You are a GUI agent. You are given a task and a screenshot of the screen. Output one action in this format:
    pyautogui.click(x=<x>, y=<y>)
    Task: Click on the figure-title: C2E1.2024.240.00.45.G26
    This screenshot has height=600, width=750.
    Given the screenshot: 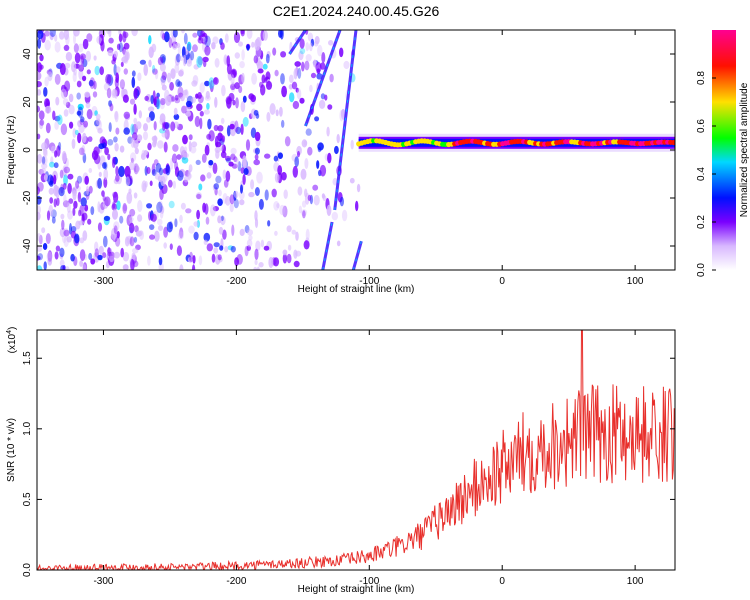 What is the action you would take?
    pyautogui.click(x=356, y=11)
    